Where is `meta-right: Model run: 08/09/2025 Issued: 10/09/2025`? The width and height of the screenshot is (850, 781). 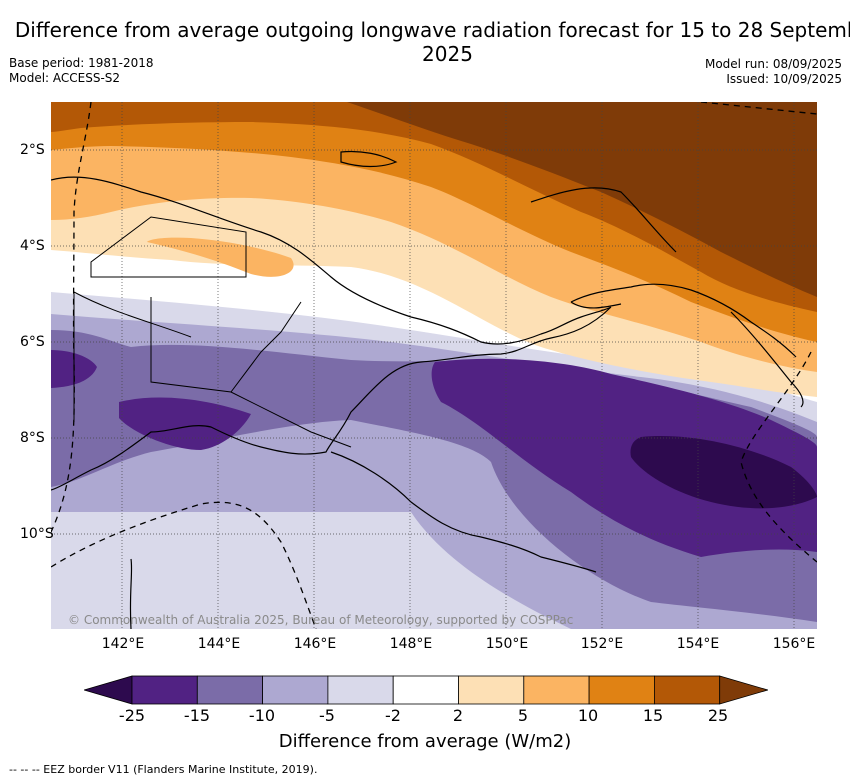
meta-right: Model run: 08/09/2025 Issued: 10/09/2025 is located at coordinates (773, 72).